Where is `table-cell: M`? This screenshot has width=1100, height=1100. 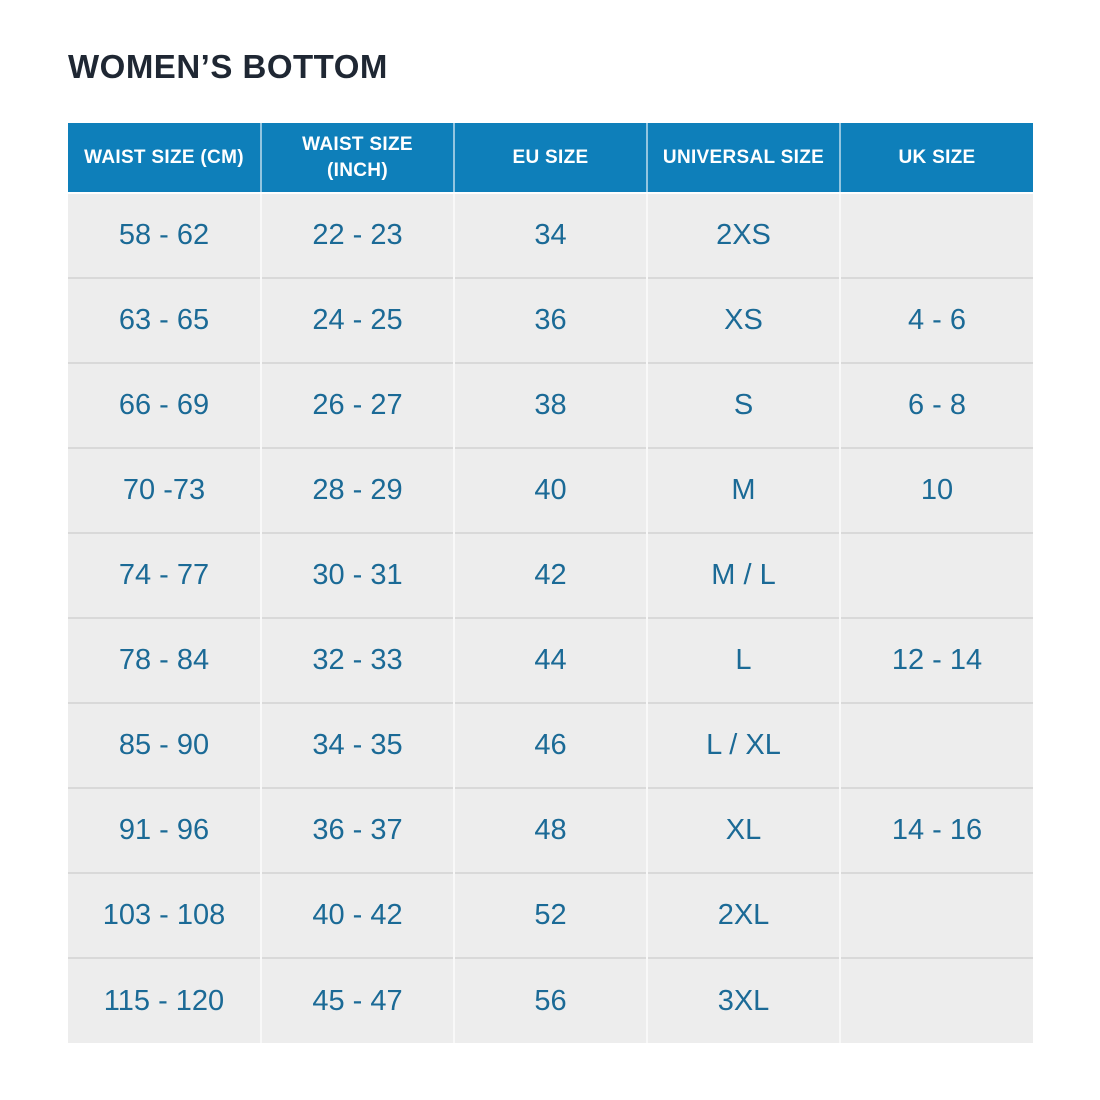
table-cell: M is located at coordinates (743, 490).